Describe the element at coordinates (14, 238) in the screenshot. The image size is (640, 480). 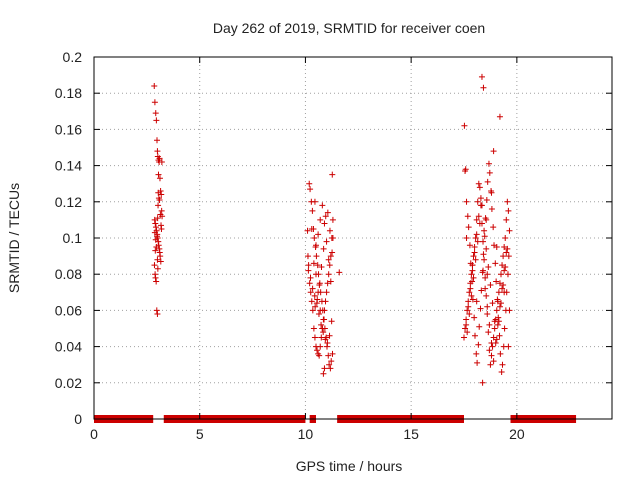
I see `y-axis-label: SRMTID / TECUs` at that location.